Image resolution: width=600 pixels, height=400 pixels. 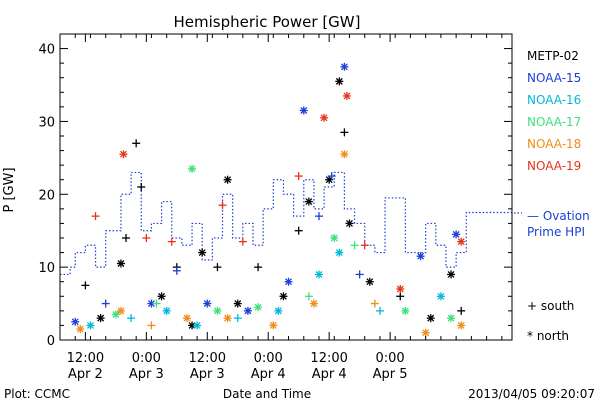 What do you see at coordinates (267, 393) in the screenshot?
I see `x-axis-label: Date and Time` at bounding box center [267, 393].